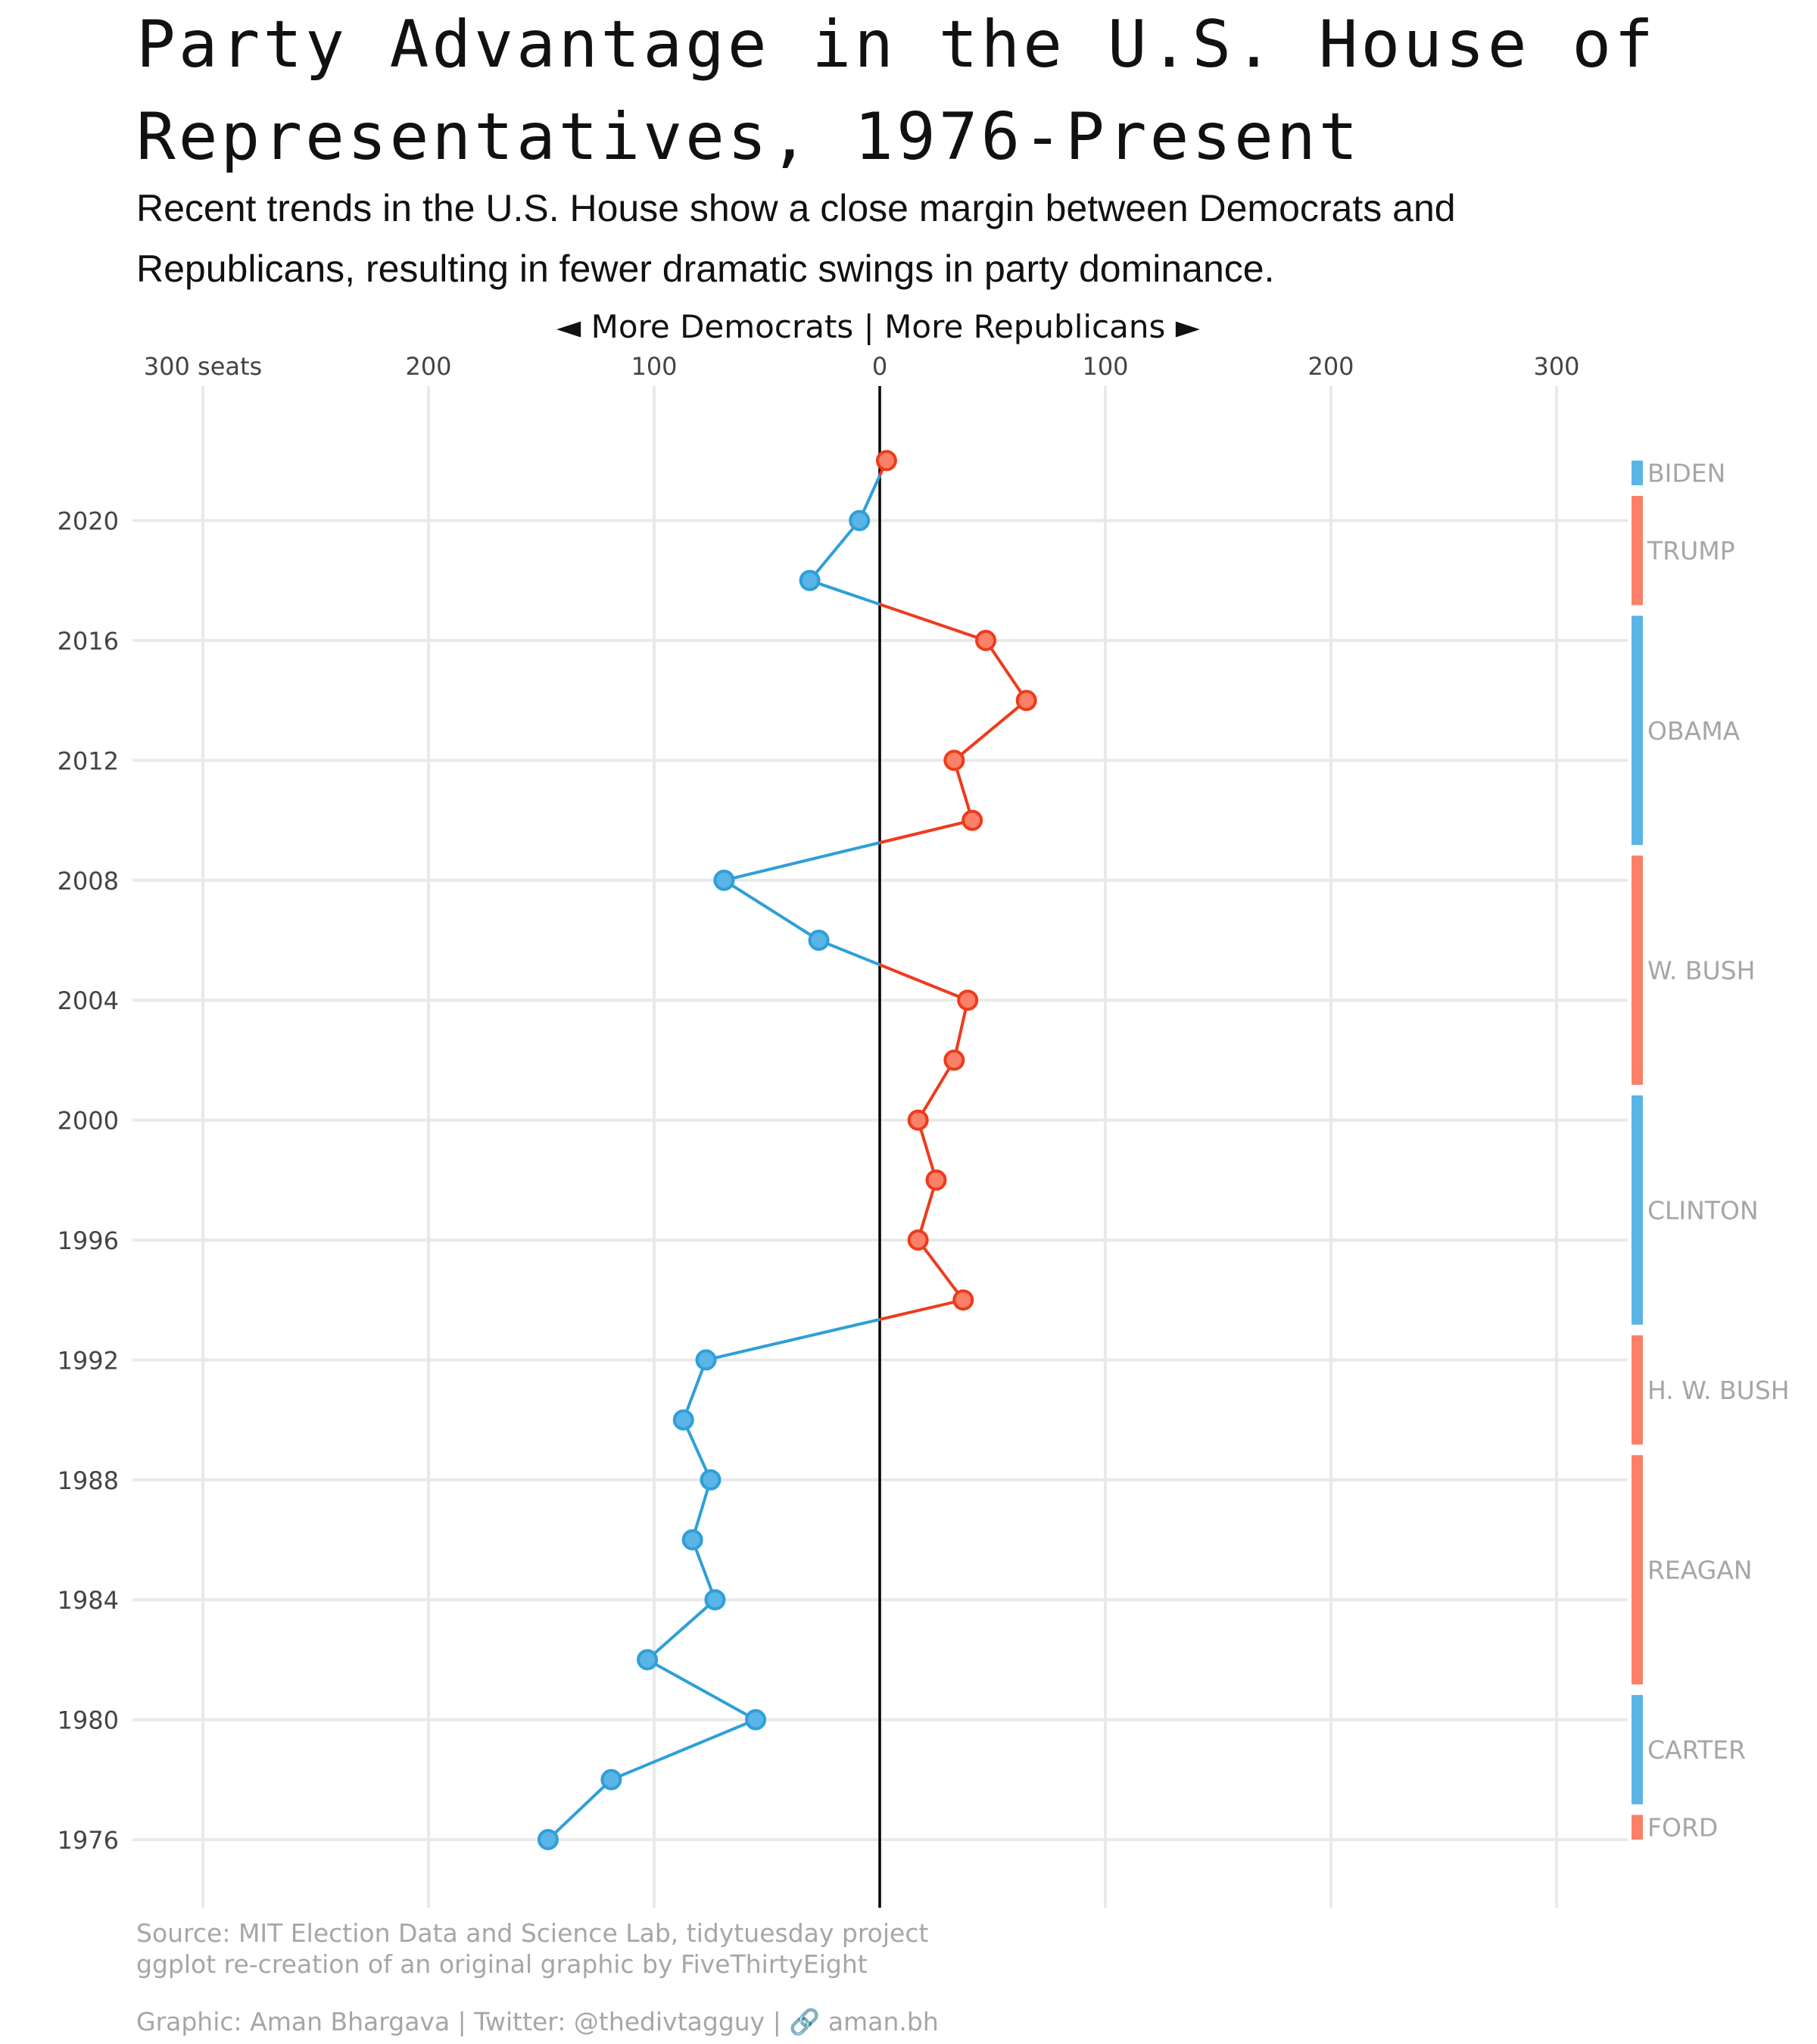 This screenshot has width=1817, height=2044. Describe the element at coordinates (88, 760) in the screenshot. I see `y-tick-label: 2012` at that location.